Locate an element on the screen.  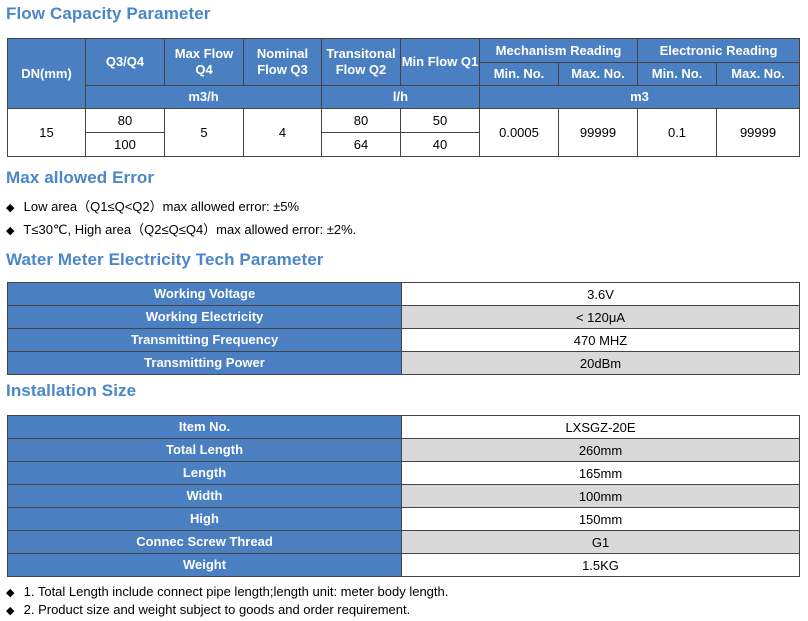
value-high: 150mm is located at coordinates (600, 519).